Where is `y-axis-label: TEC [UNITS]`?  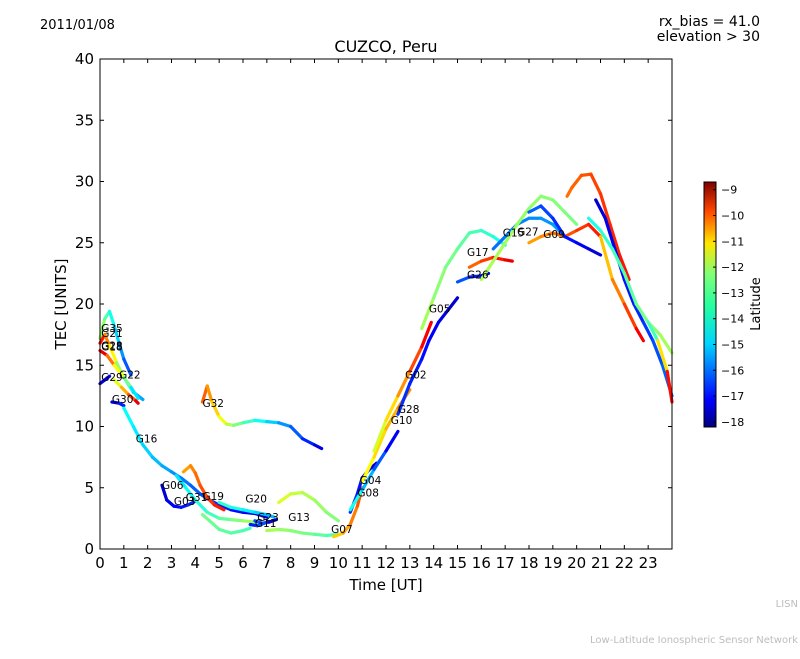
y-axis-label: TEC [UNITS] is located at coordinates (61, 305).